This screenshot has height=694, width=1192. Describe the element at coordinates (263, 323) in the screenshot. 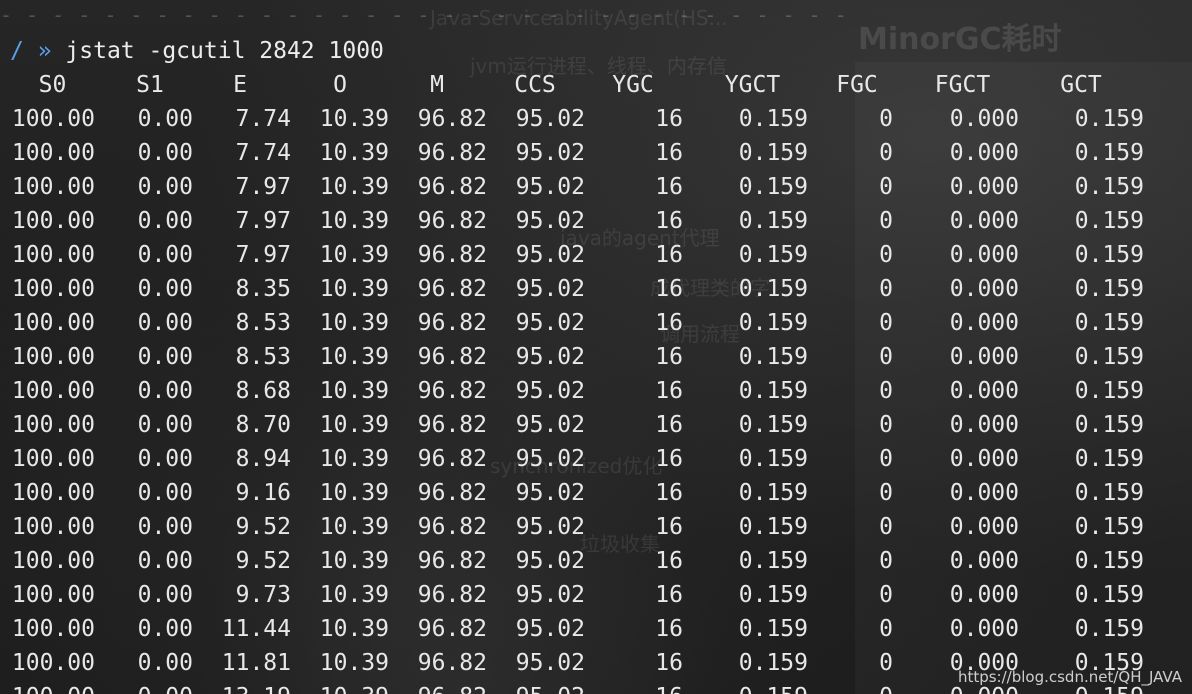

I see `cell-eden: 8.53` at that location.